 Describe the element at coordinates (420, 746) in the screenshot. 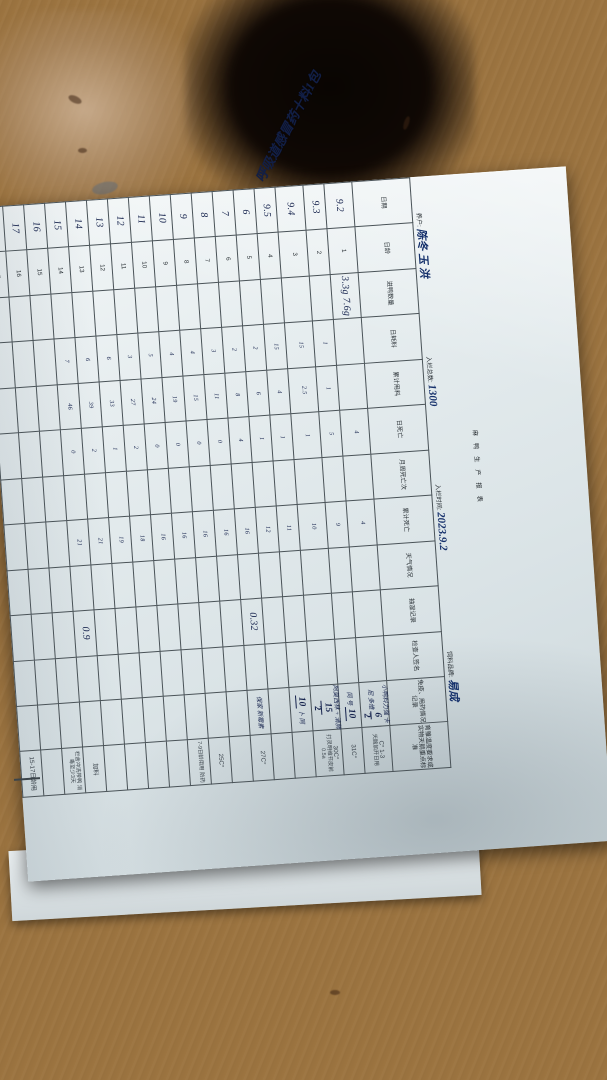

I see `col-header-temperature: 育雏温度要求或实物天鹅重点标准` at that location.